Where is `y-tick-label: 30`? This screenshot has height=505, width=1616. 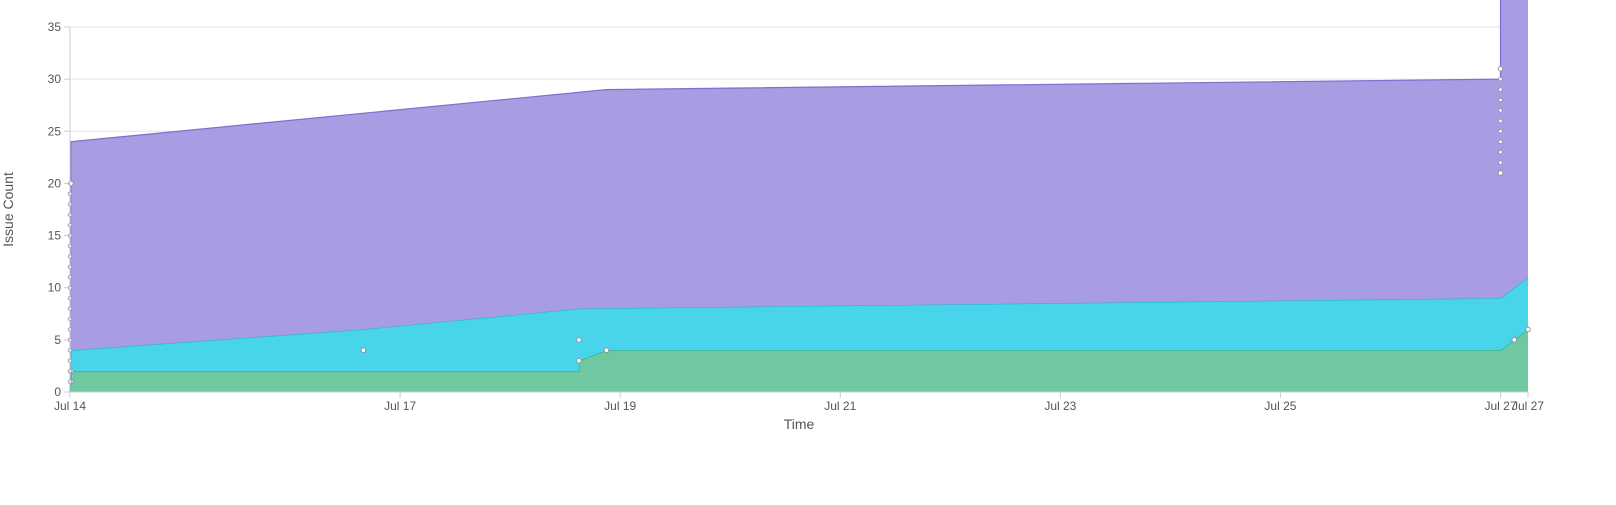
y-tick-label: 30 is located at coordinates (55, 79).